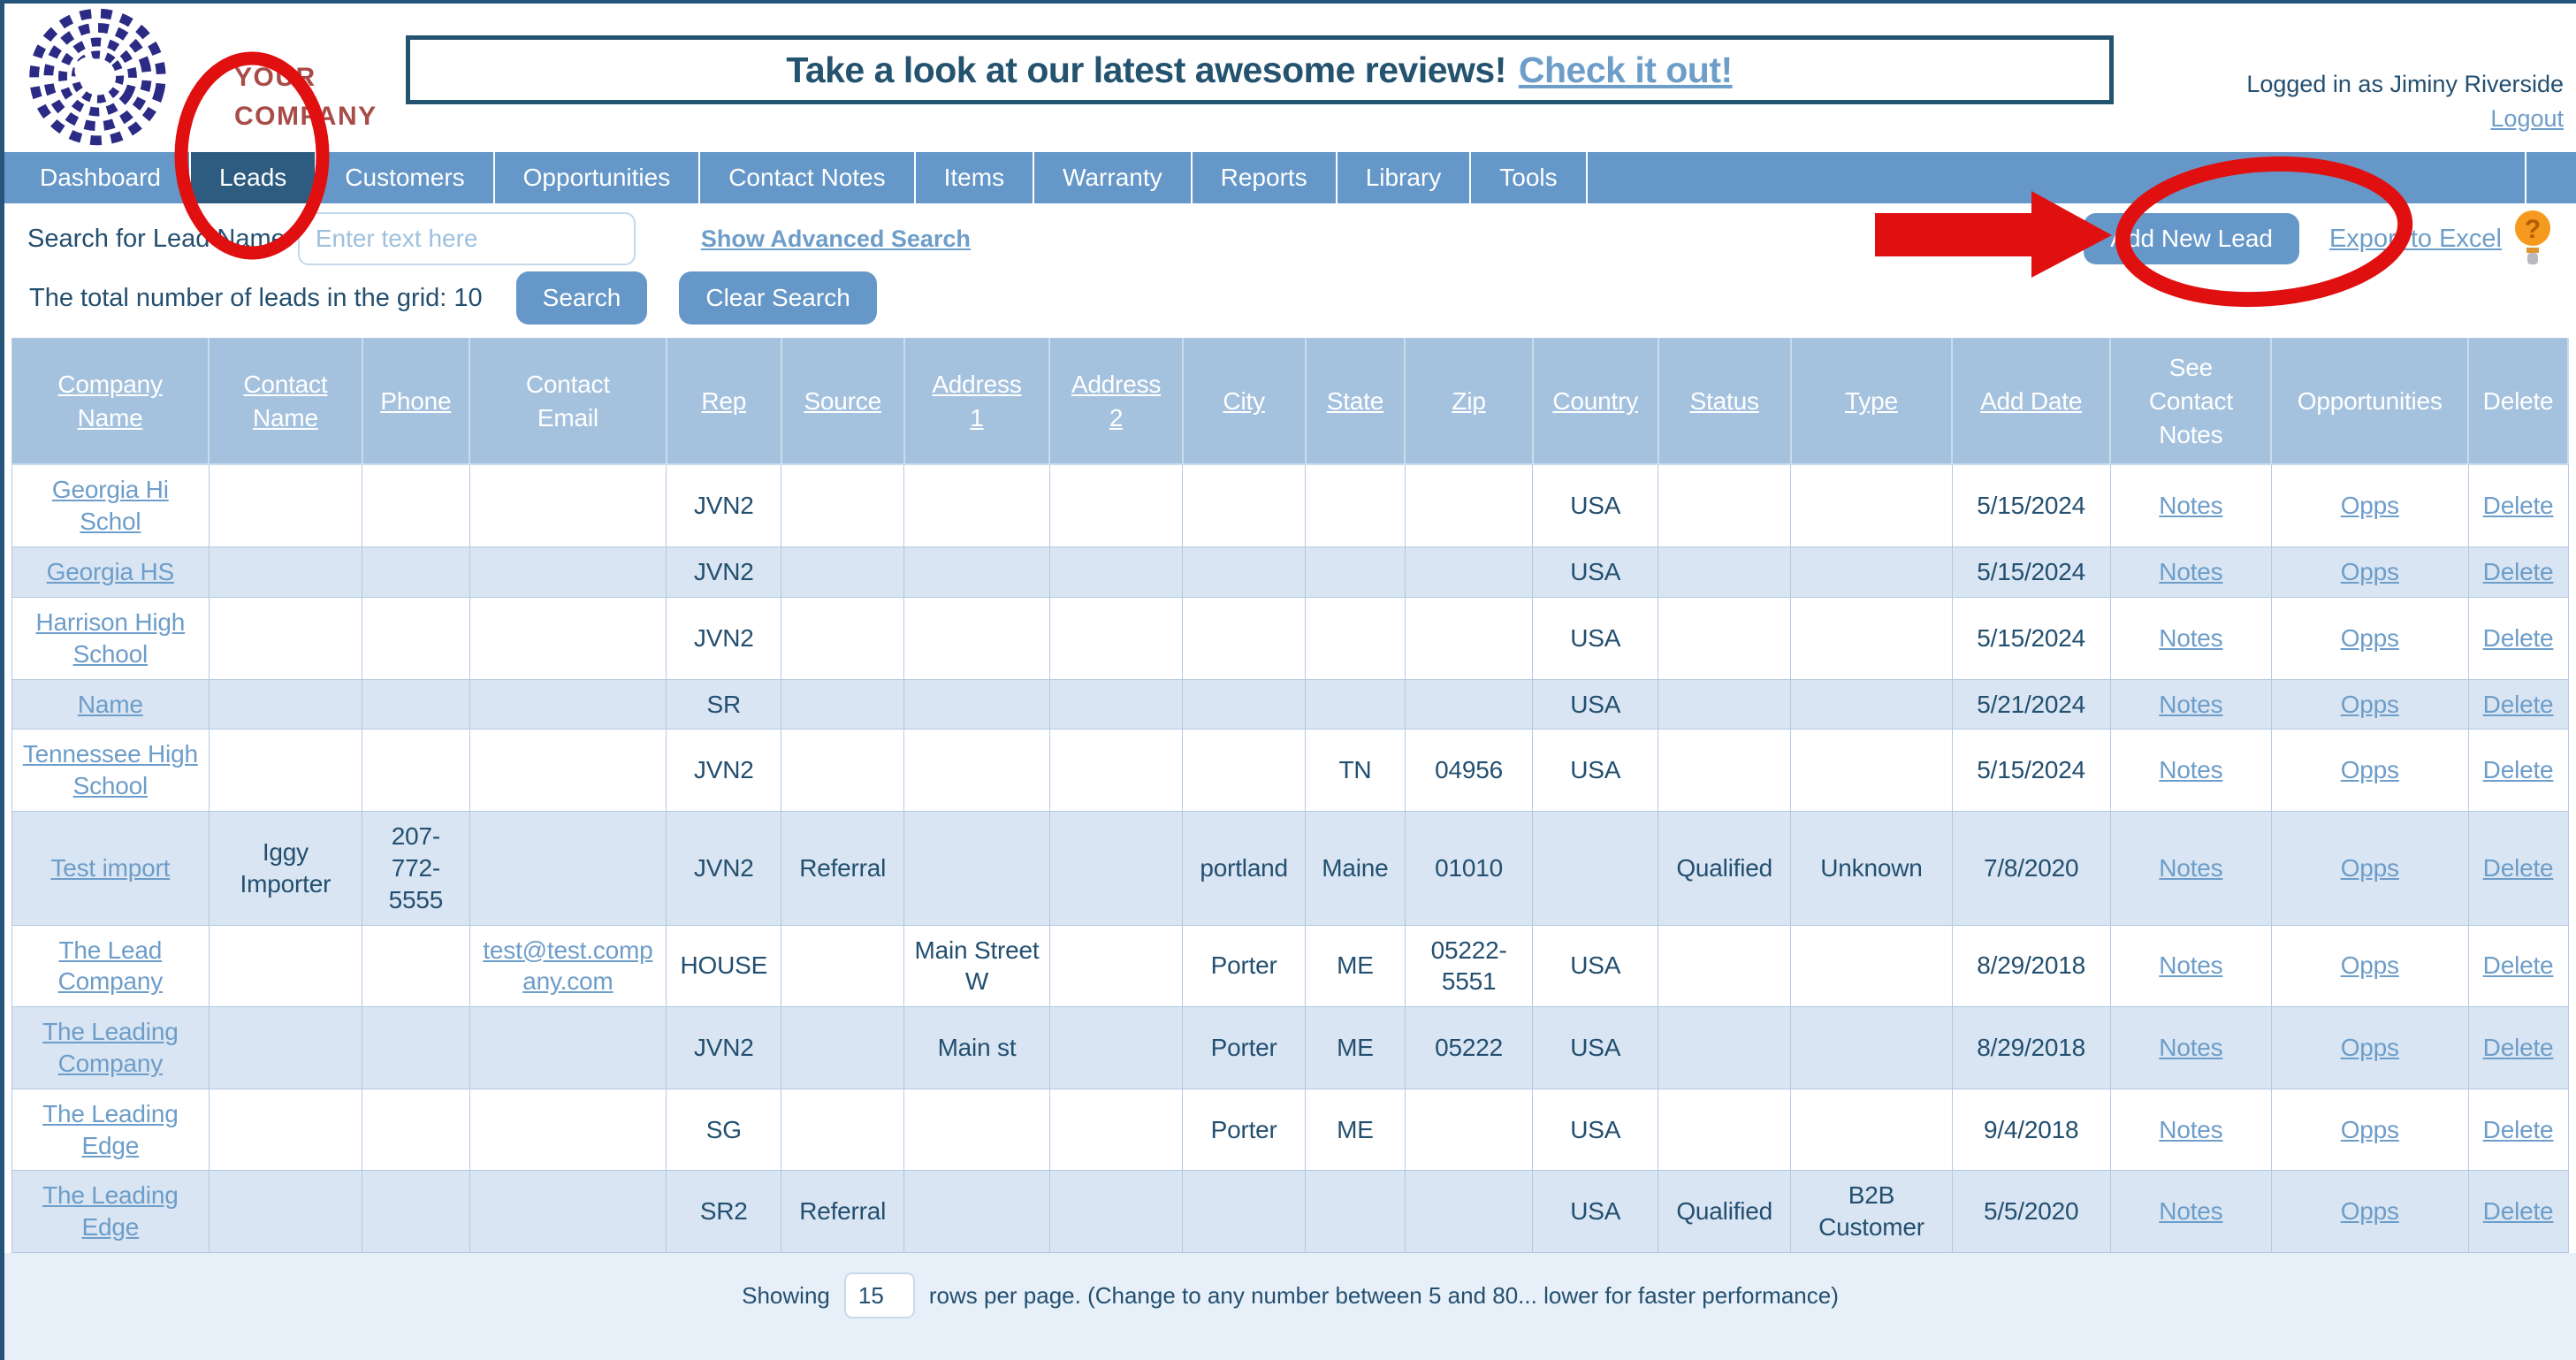  I want to click on company-link: Name, so click(110, 704).